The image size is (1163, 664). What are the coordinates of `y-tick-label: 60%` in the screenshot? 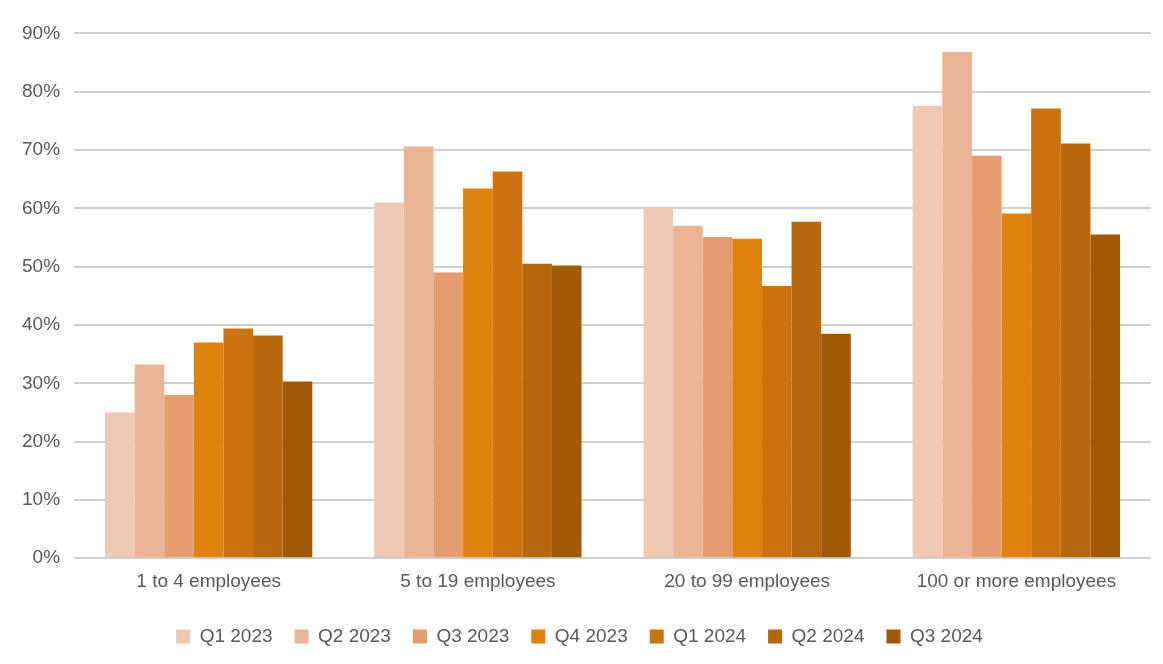 It's located at (41, 207).